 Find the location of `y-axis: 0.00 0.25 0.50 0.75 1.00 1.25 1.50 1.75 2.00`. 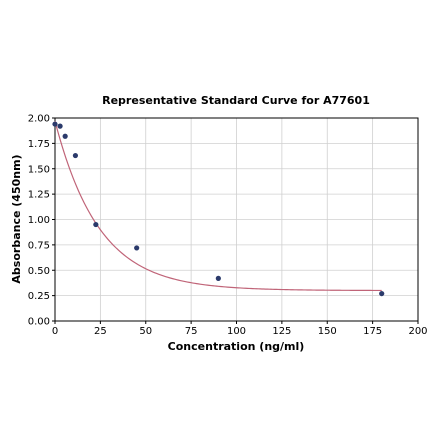

y-axis: 0.00 0.25 0.50 0.75 1.00 1.25 1.50 1.75 2.00 is located at coordinates (41, 221).